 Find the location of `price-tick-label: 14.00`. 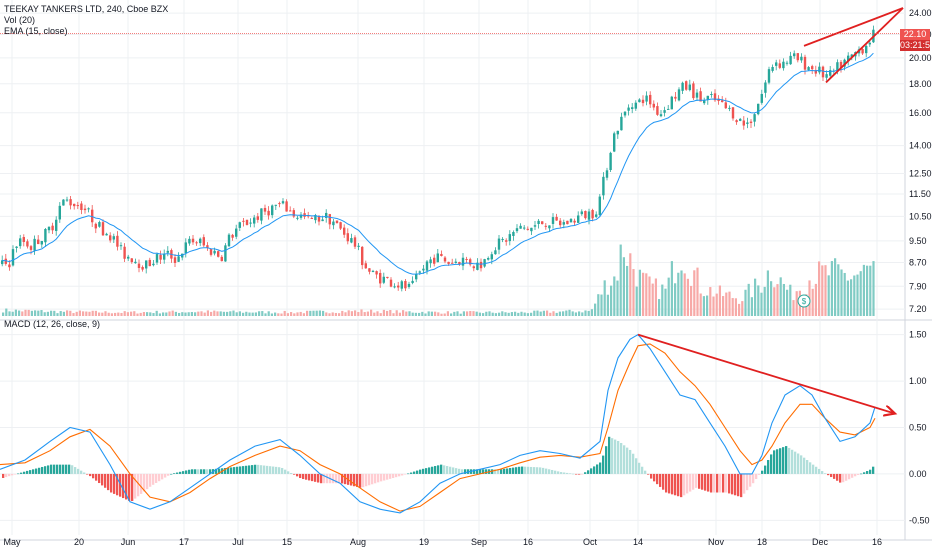

price-tick-label: 14.00 is located at coordinates (920, 146).